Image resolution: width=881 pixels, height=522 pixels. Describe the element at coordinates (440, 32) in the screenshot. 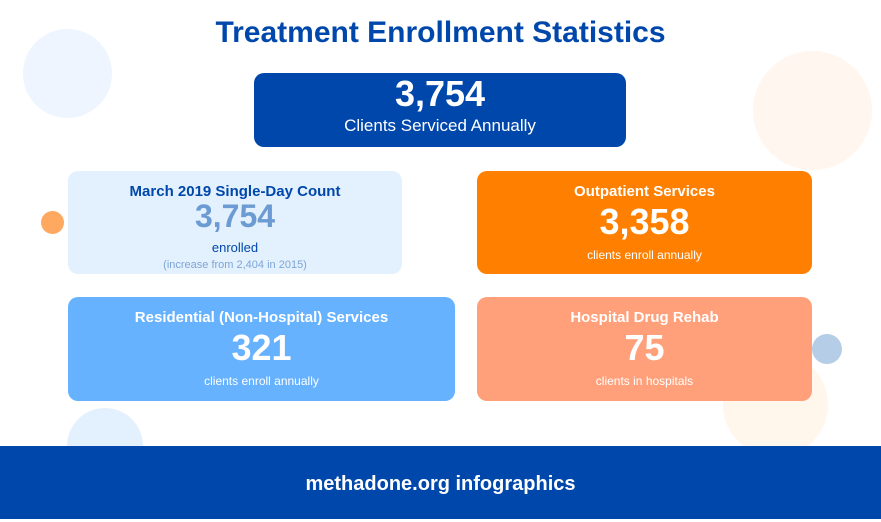

I see `page-title: Treatment Enrollment Statistics` at that location.